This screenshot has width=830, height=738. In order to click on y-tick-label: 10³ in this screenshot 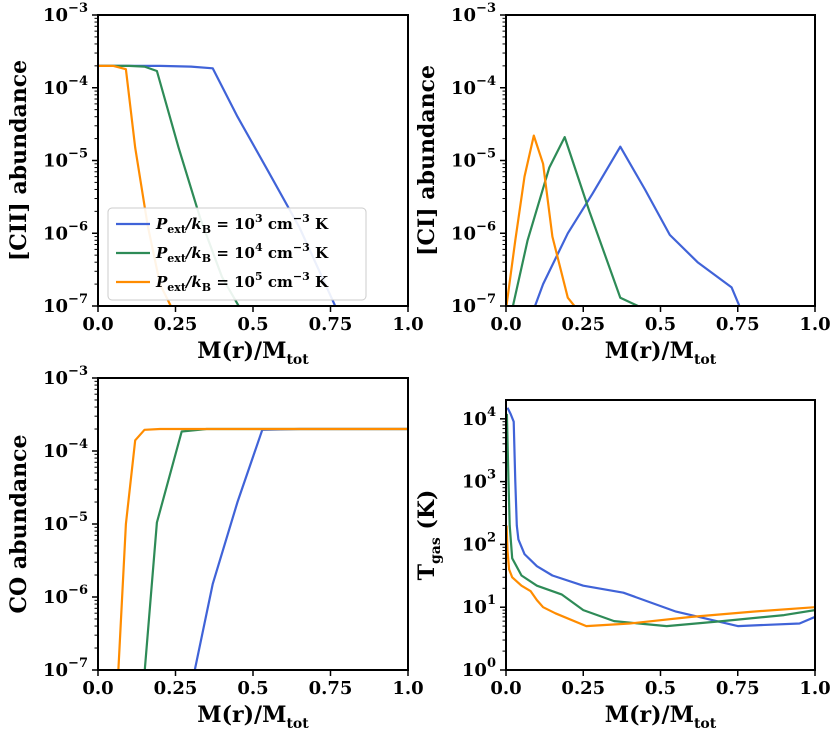, I will do `click(479, 480)`.